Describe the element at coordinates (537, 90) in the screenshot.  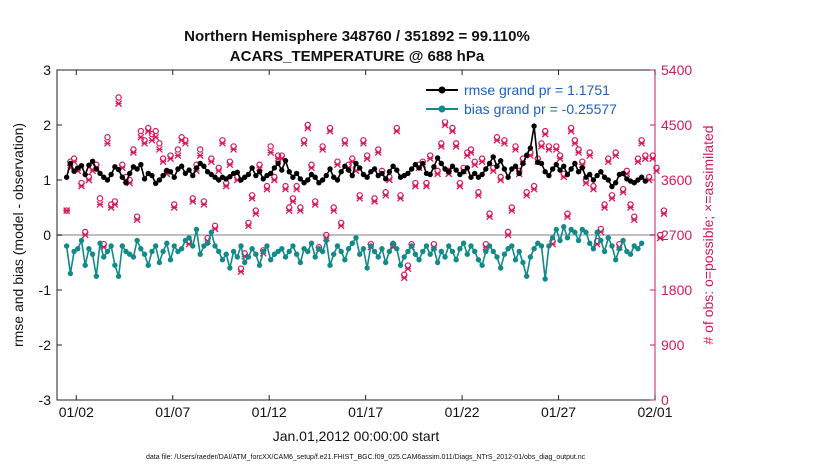
I see `legend-rmse-label: rmse grand pr = 1.1751` at that location.